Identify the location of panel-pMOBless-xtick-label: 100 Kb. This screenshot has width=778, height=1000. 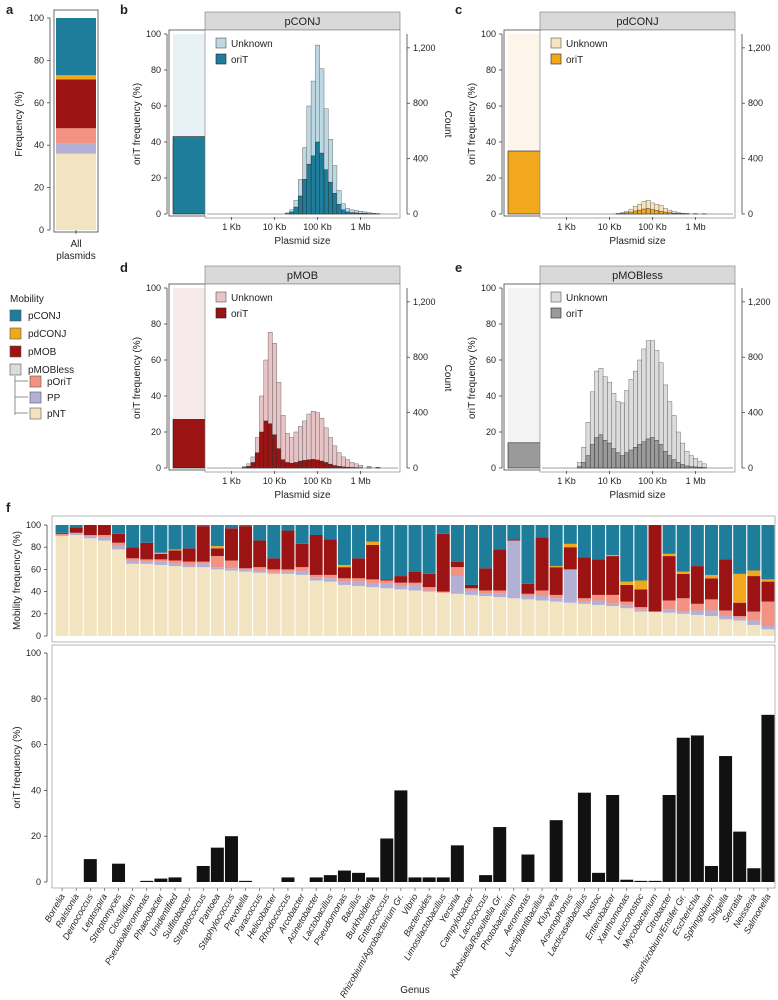
(652, 481).